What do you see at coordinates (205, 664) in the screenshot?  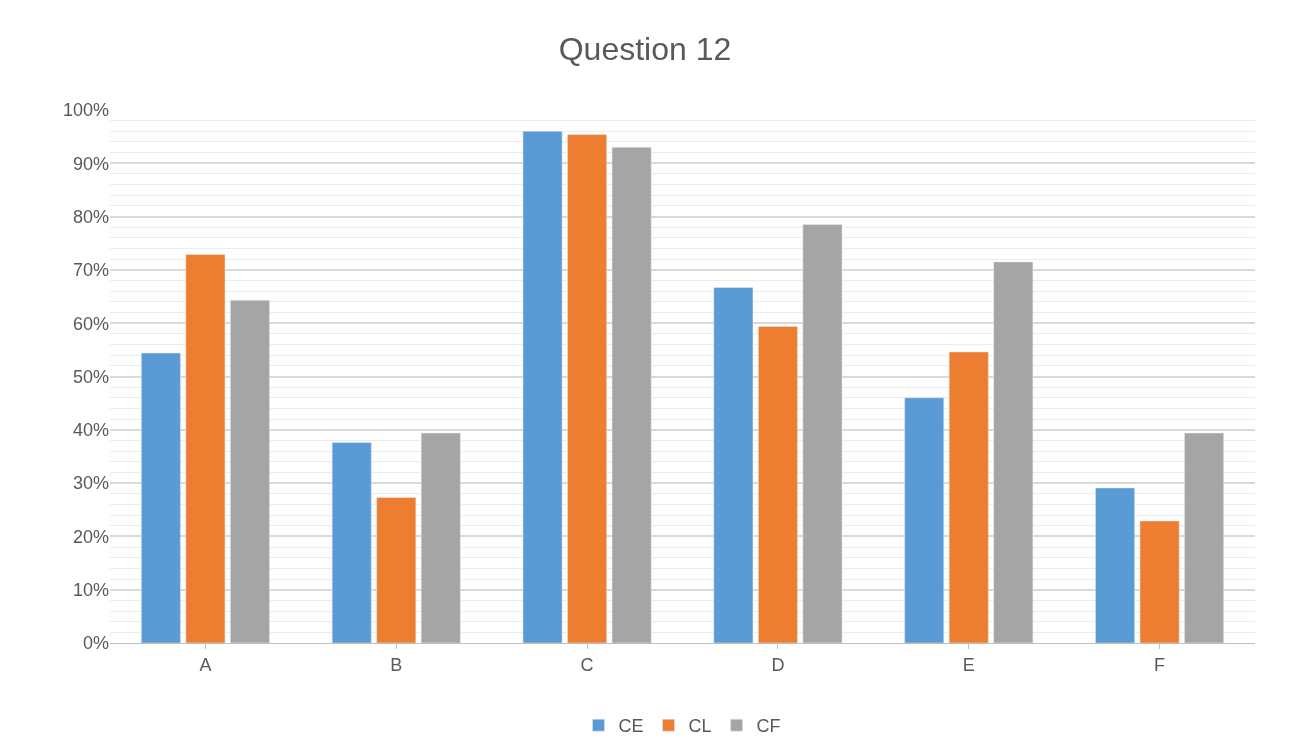 I see `x-tick-label: A` at bounding box center [205, 664].